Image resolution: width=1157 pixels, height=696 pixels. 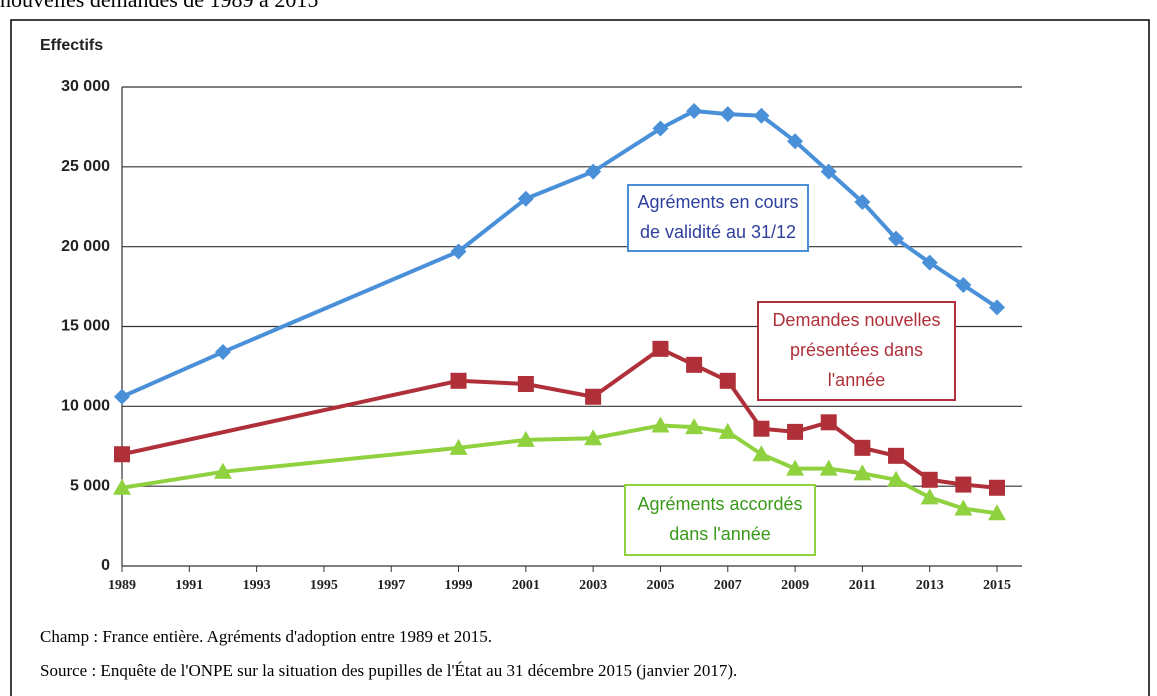 I want to click on y-tick-label: 25 000, so click(x=85, y=166).